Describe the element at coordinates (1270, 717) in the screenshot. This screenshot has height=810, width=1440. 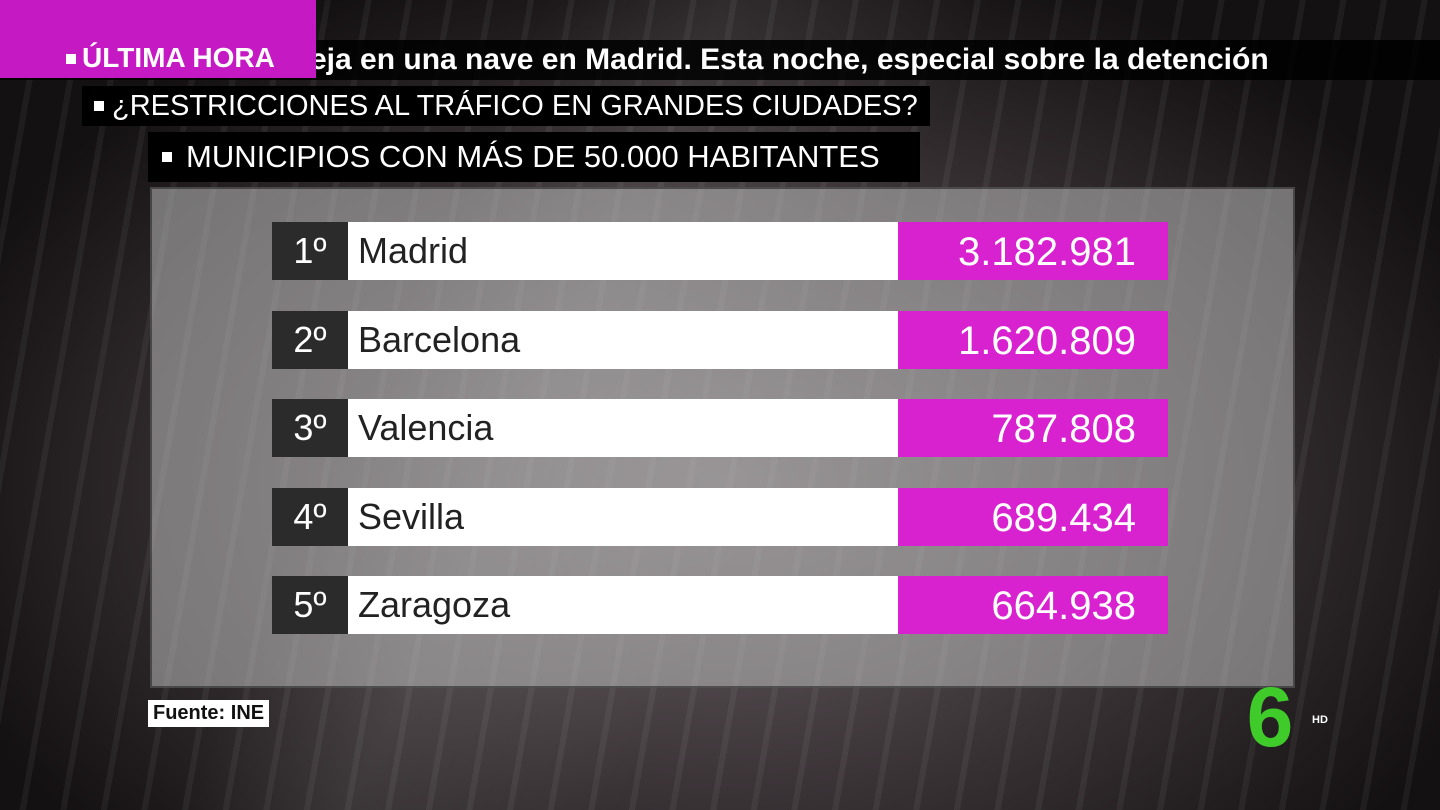
I see `channel-logo: 6` at that location.